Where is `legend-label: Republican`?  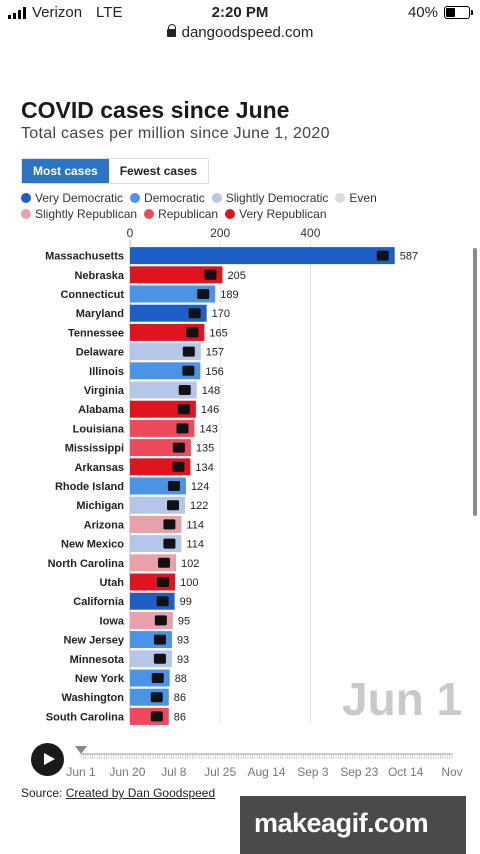
legend-label: Republican is located at coordinates (188, 214).